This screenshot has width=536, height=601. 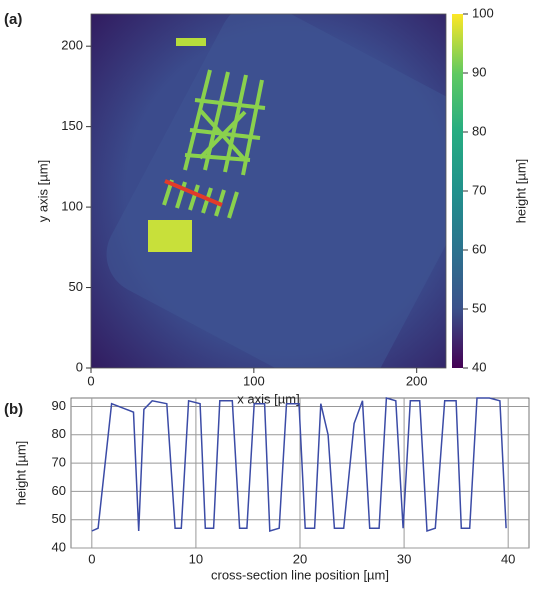 I want to click on colorbar-tick-label: 90, so click(x=479, y=71).